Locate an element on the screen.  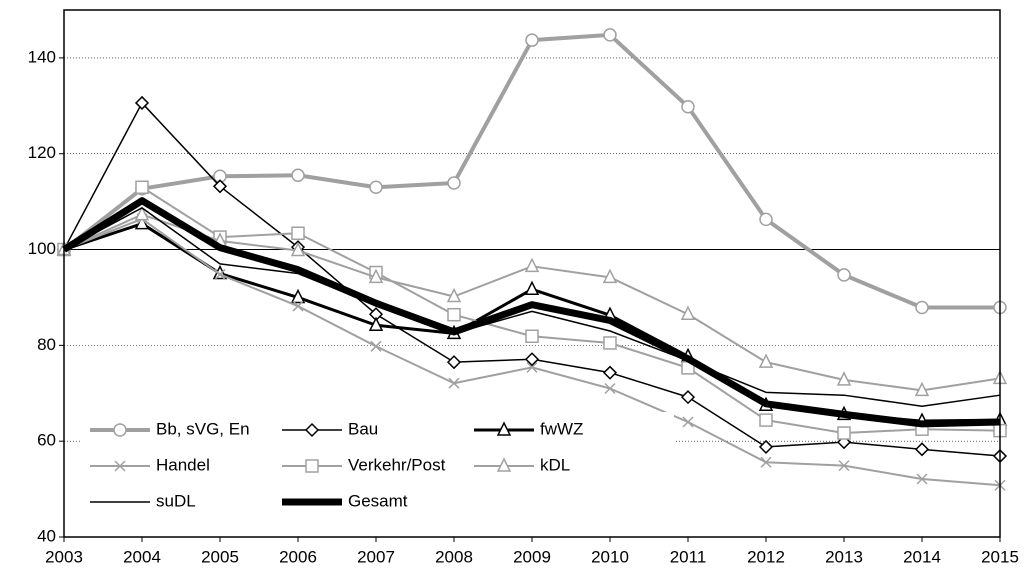
x-tick-label: 2015 is located at coordinates (1000, 556).